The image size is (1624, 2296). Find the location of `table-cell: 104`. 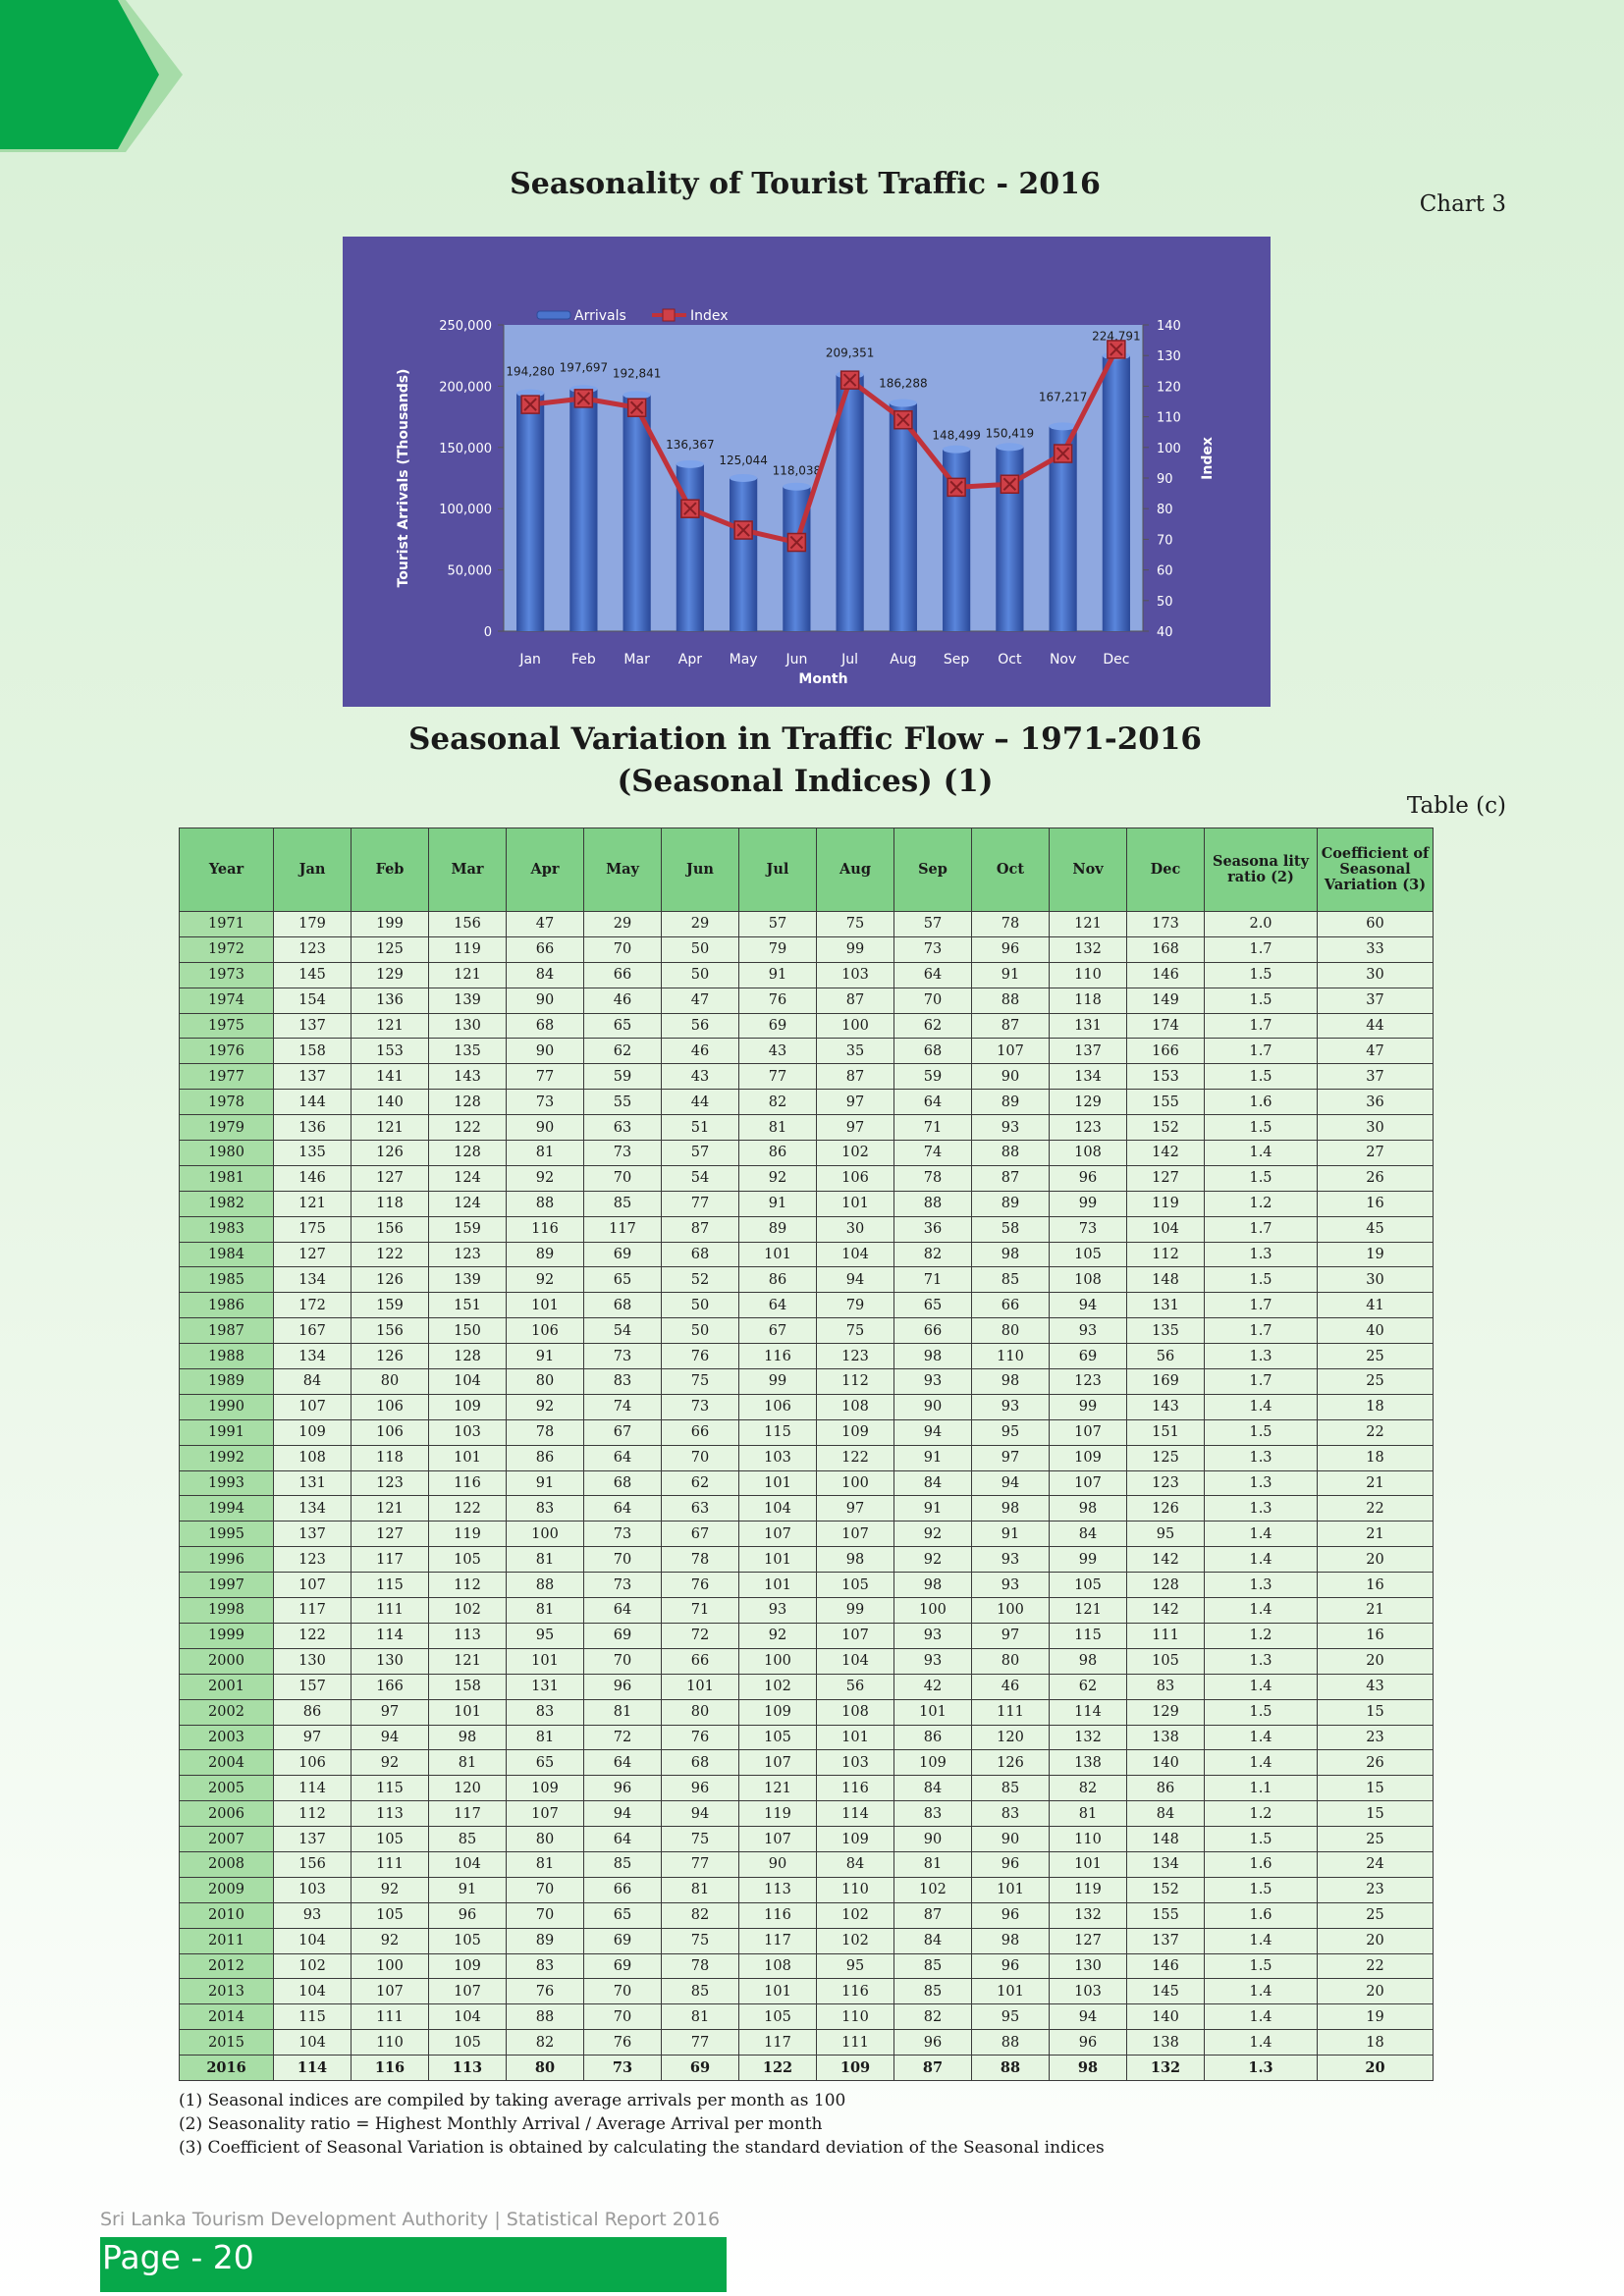

table-cell: 104 is located at coordinates (855, 1661).